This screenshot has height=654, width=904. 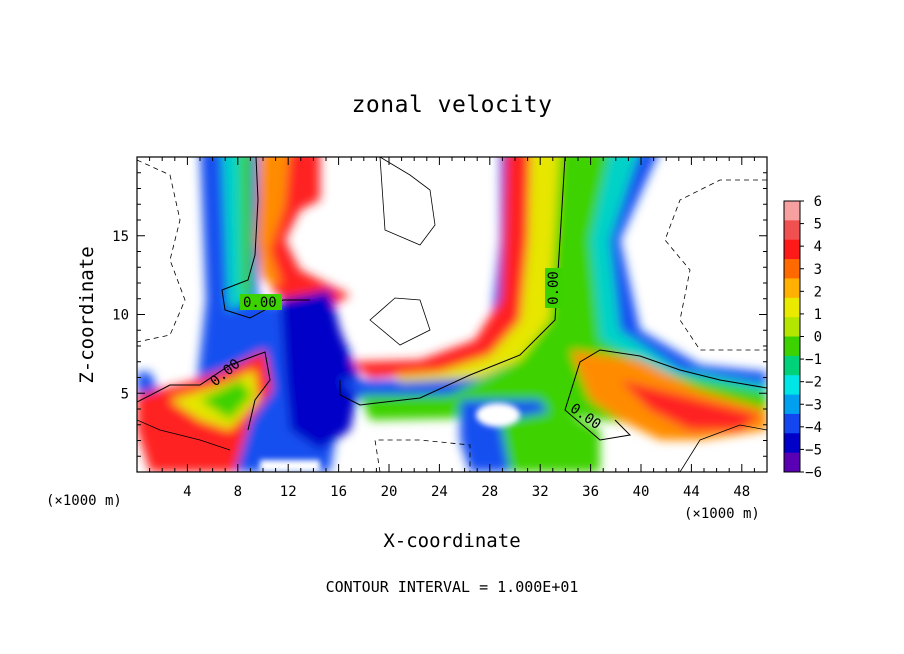 What do you see at coordinates (422, 455) in the screenshot?
I see `contour-dashed-bottom` at bounding box center [422, 455].